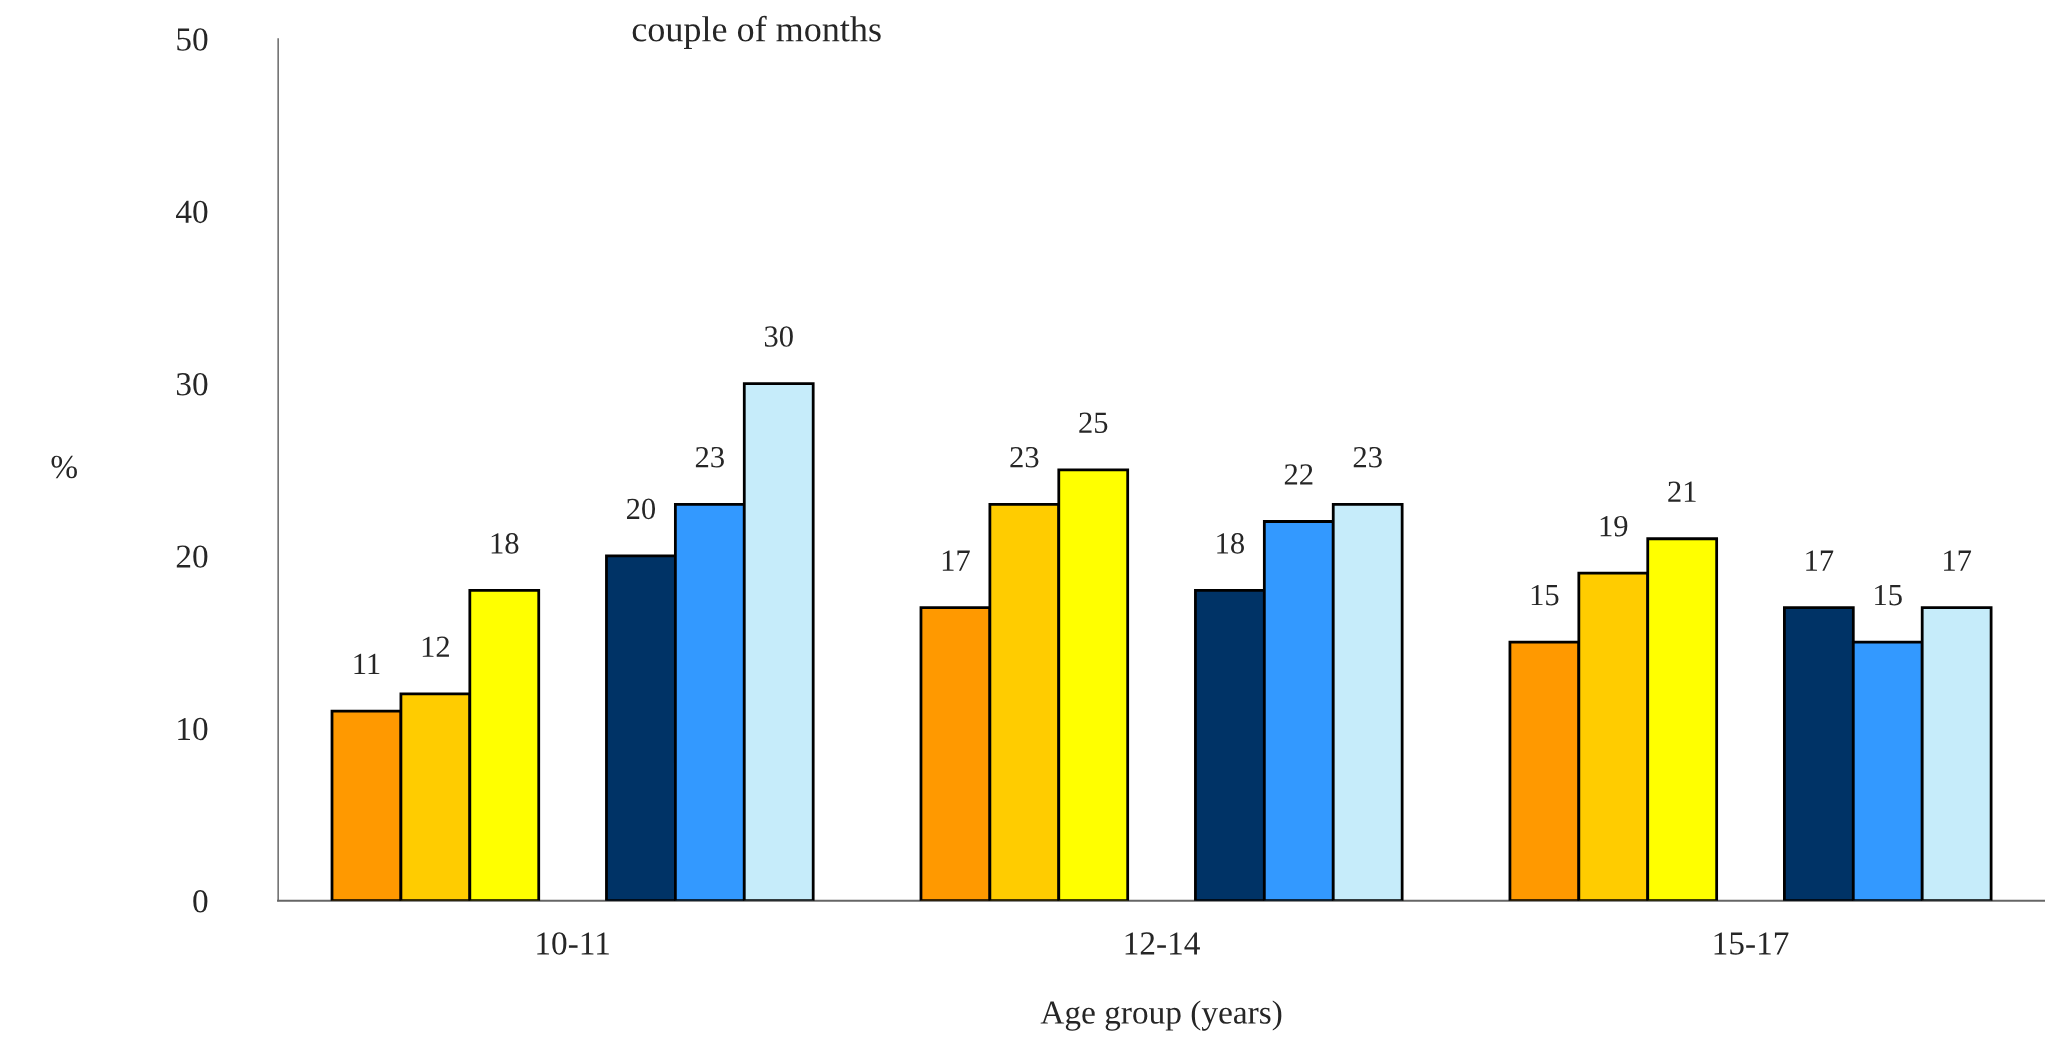  I want to click on y-tick-label: 40, so click(191, 212).